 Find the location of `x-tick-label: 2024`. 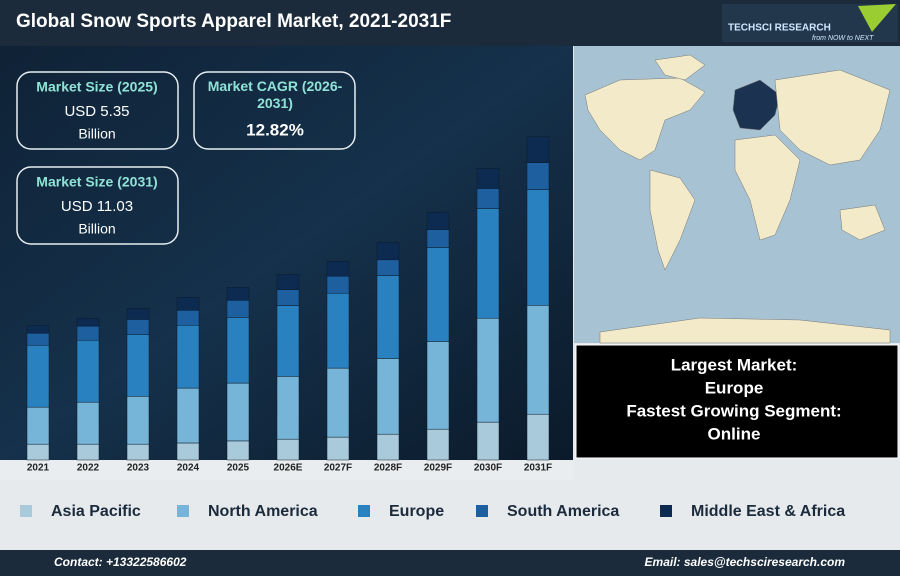

x-tick-label: 2024 is located at coordinates (188, 468).